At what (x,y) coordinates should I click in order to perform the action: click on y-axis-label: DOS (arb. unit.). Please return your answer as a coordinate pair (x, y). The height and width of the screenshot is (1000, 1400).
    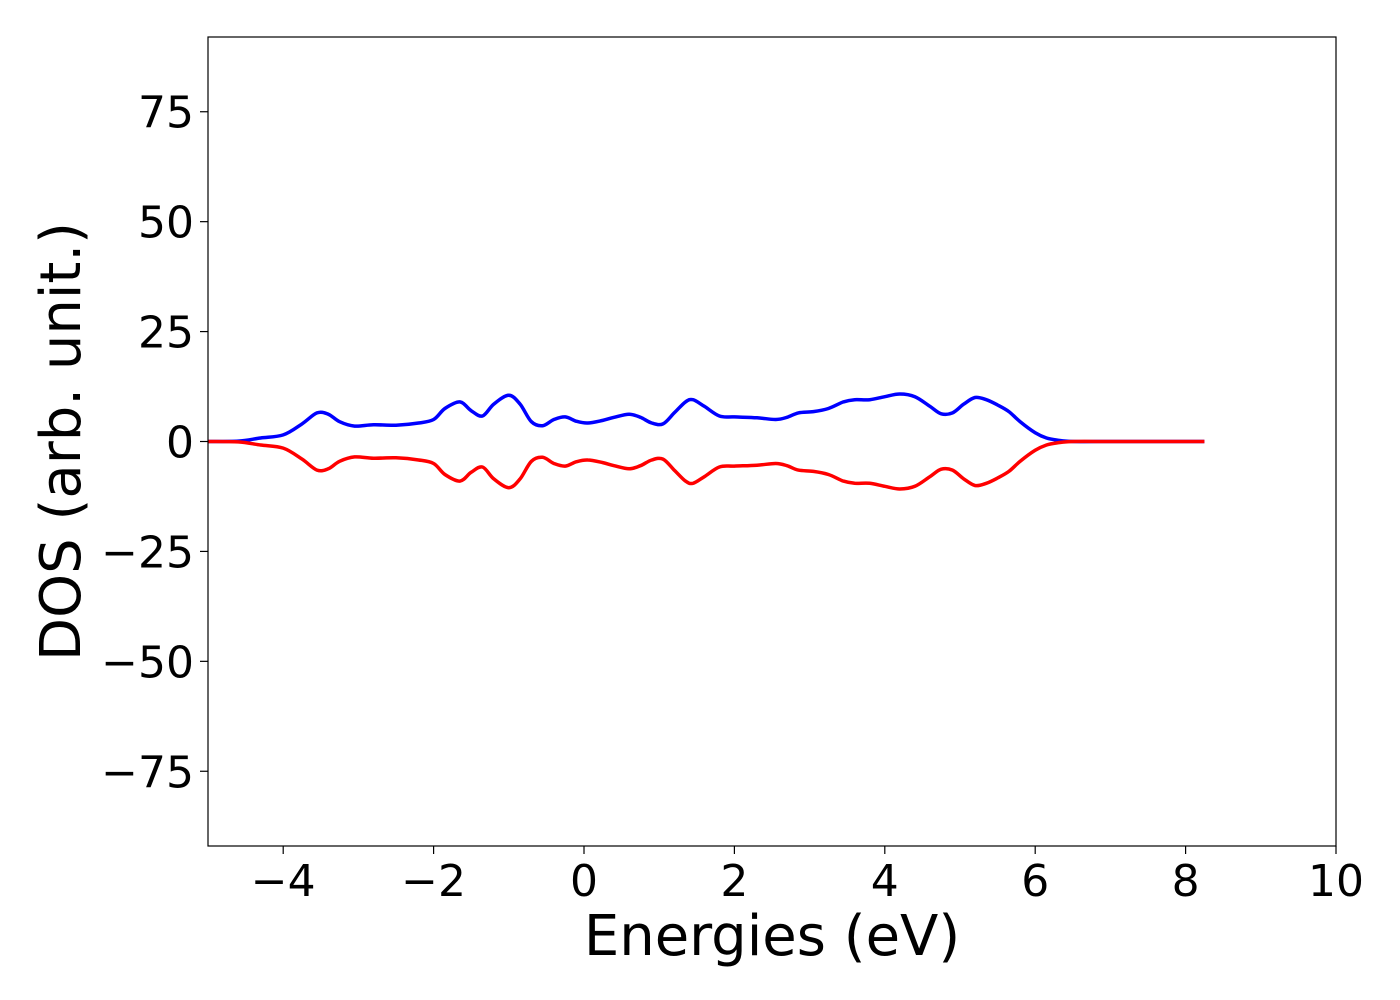
    Looking at the image, I should click on (61, 441).